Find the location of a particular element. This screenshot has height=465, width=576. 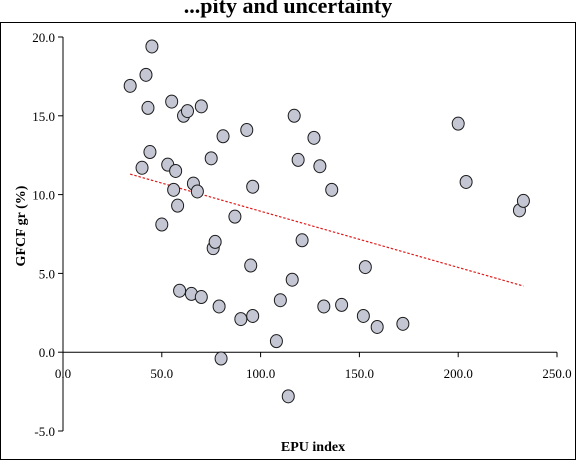

y-tick-label: 0.0 is located at coordinates (47, 352).